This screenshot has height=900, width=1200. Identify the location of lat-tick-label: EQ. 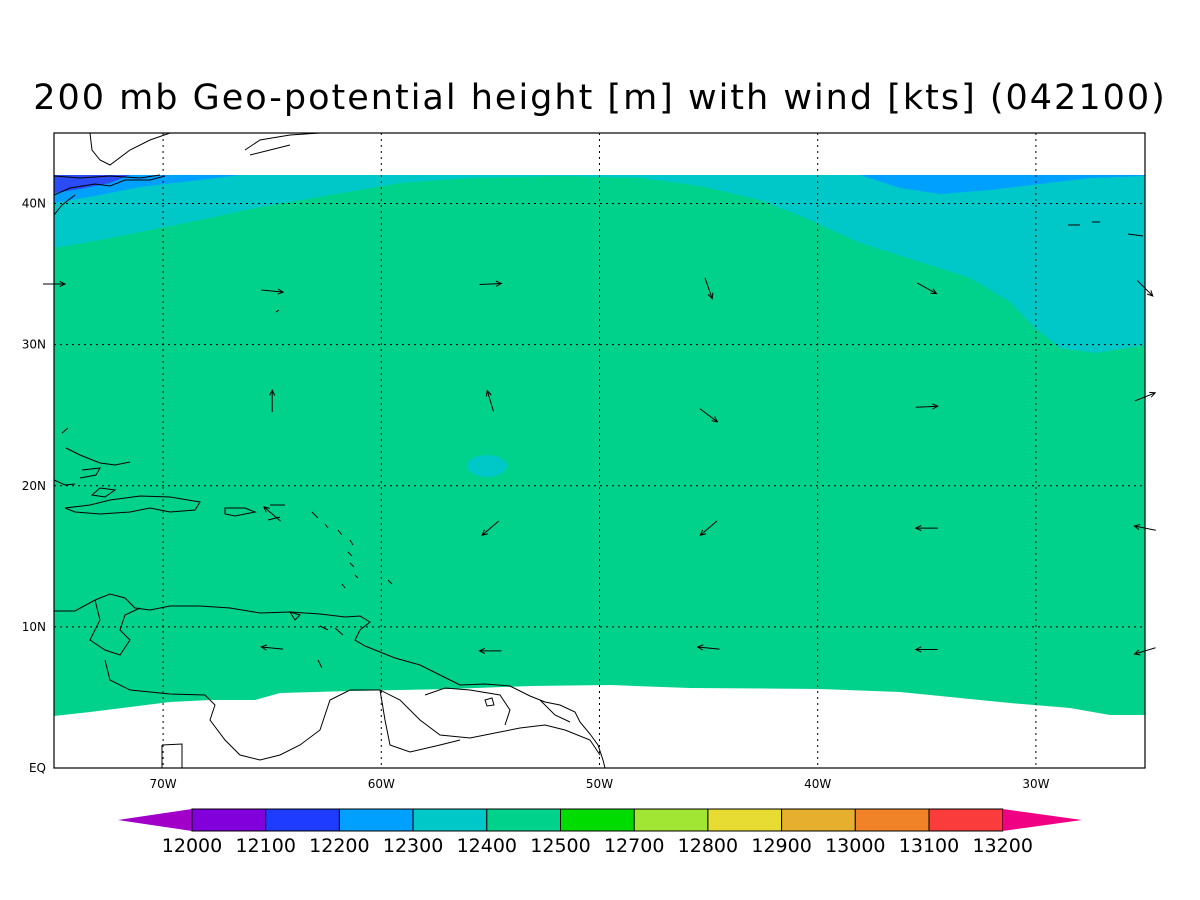
(37, 768).